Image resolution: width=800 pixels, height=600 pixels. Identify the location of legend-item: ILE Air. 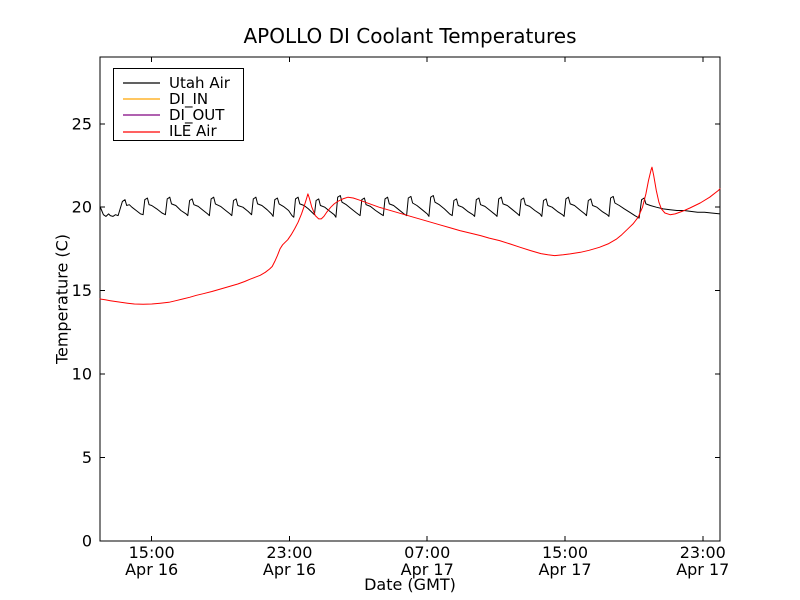
(183, 132).